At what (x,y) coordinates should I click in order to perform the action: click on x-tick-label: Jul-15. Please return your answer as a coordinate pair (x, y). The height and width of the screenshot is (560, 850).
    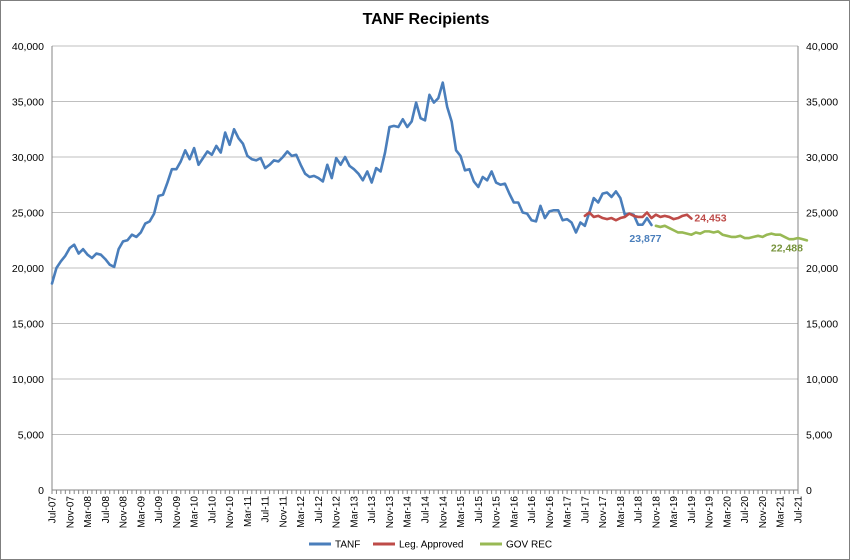
    Looking at the image, I should click on (479, 510).